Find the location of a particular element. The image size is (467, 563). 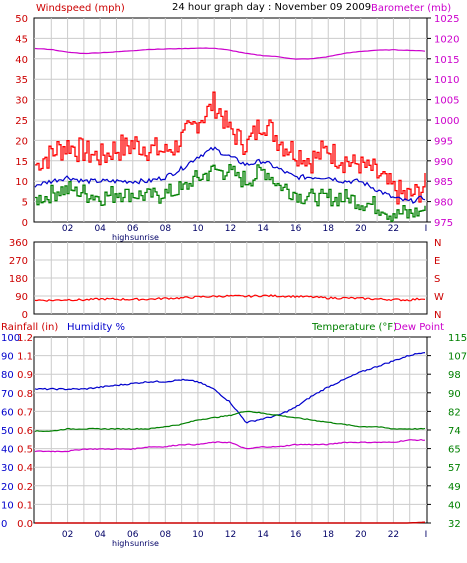

temperature-line is located at coordinates (230, 421).